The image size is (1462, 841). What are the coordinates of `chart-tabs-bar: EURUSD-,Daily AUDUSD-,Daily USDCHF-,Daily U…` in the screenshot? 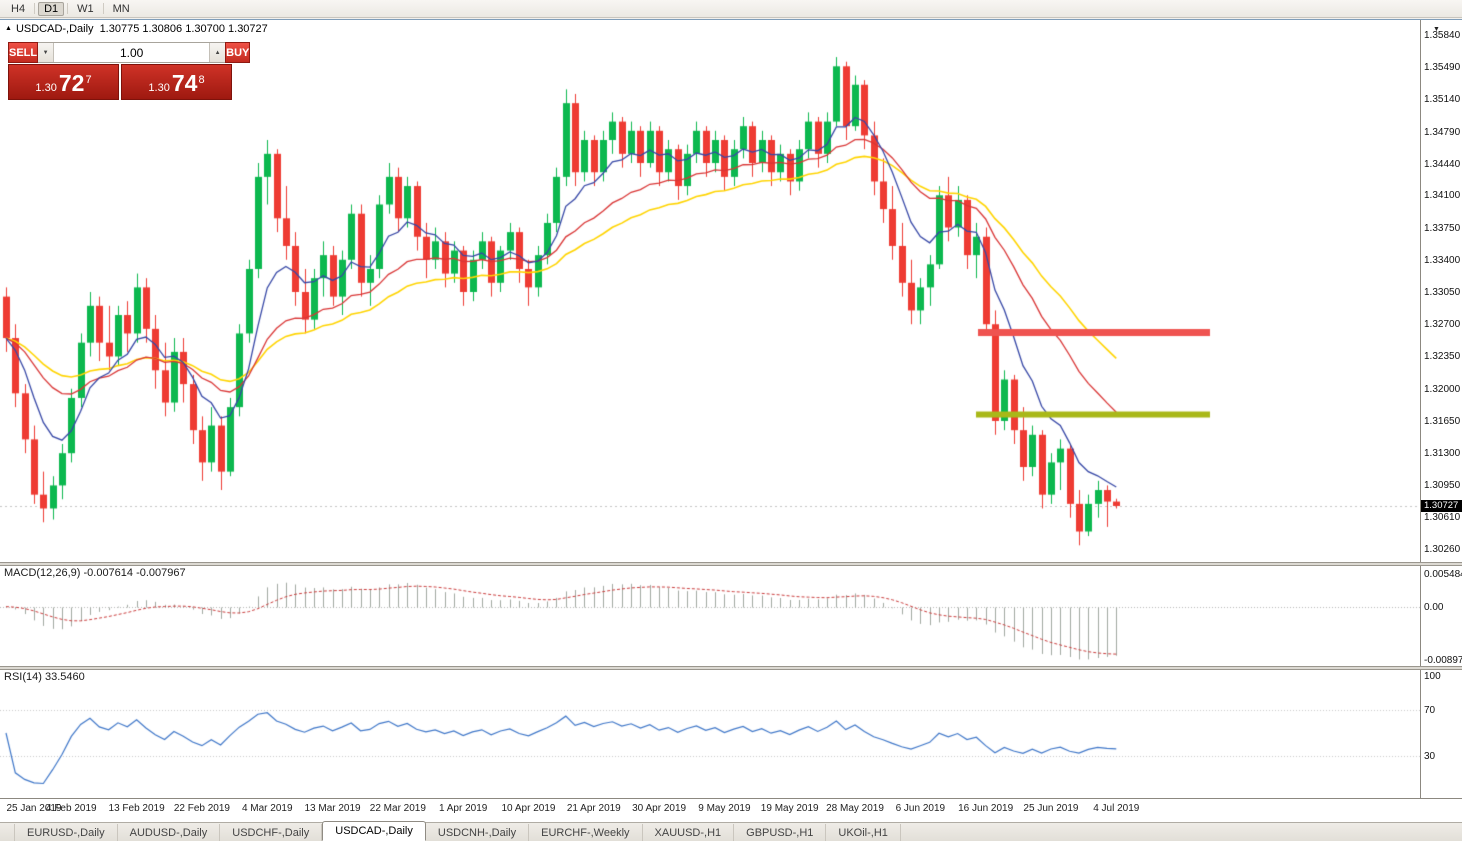 It's located at (731, 831).